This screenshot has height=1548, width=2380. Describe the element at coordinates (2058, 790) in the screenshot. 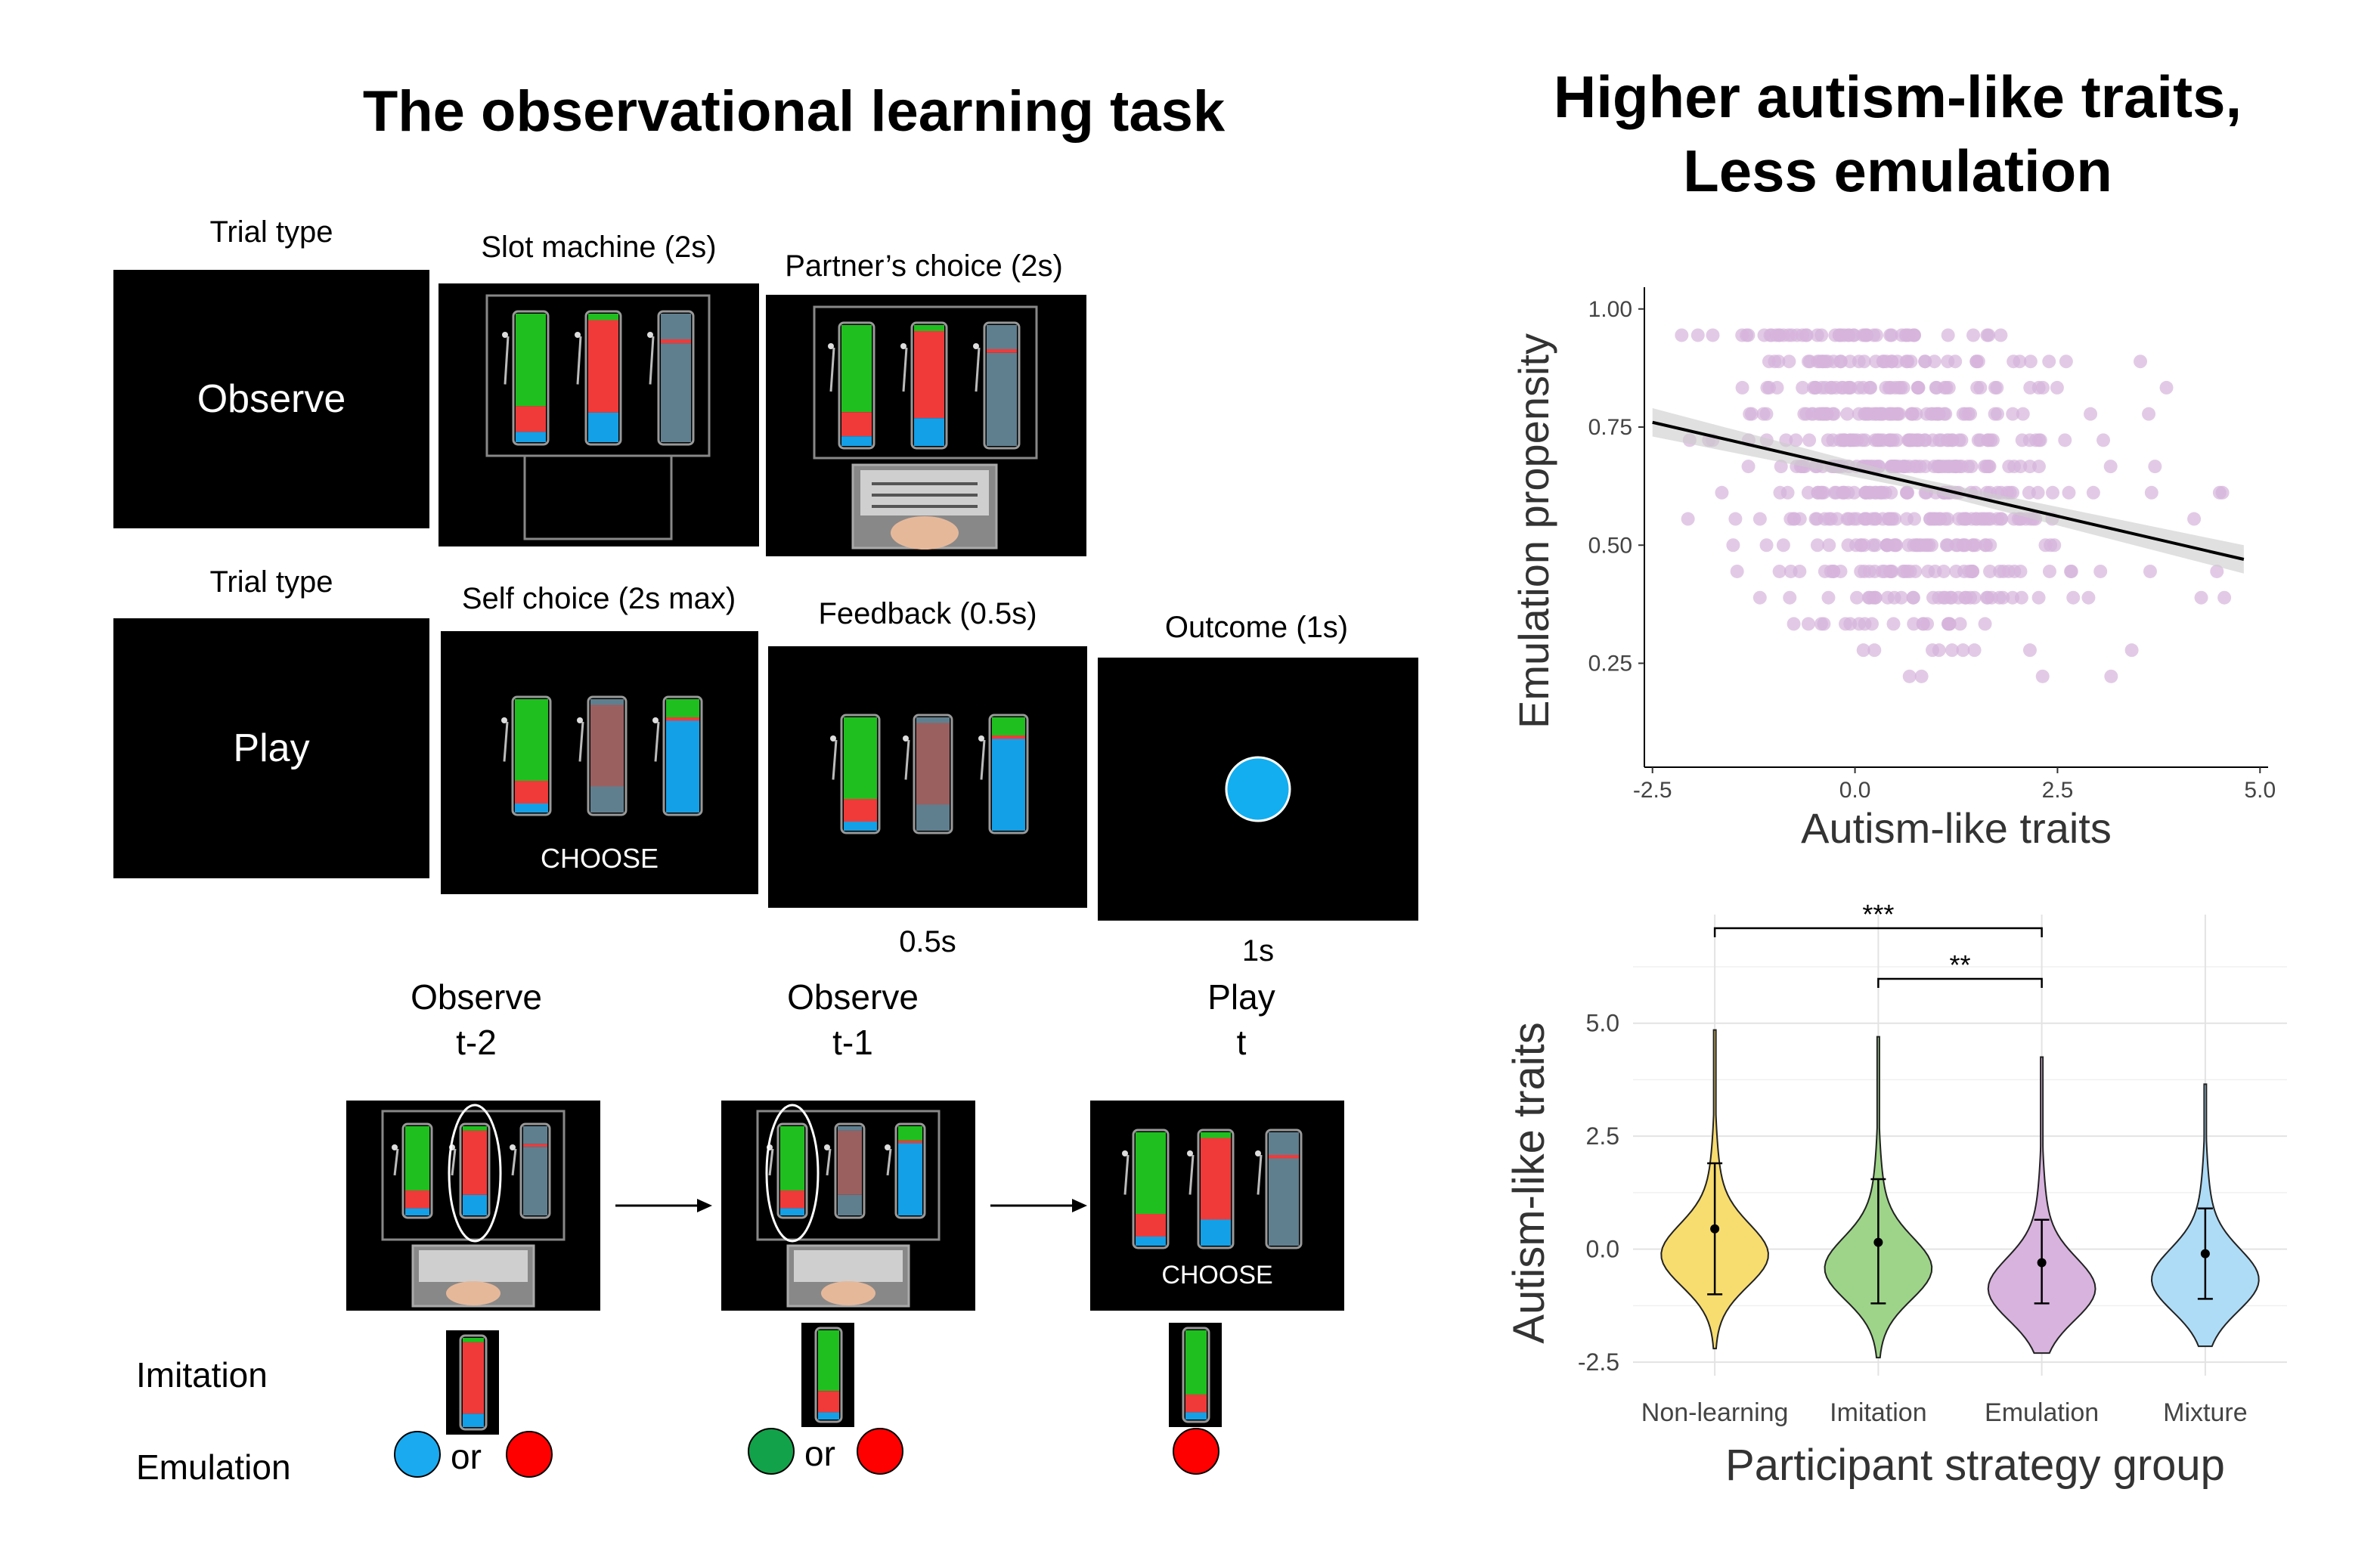

I see `x-tick-label: 2.5` at that location.